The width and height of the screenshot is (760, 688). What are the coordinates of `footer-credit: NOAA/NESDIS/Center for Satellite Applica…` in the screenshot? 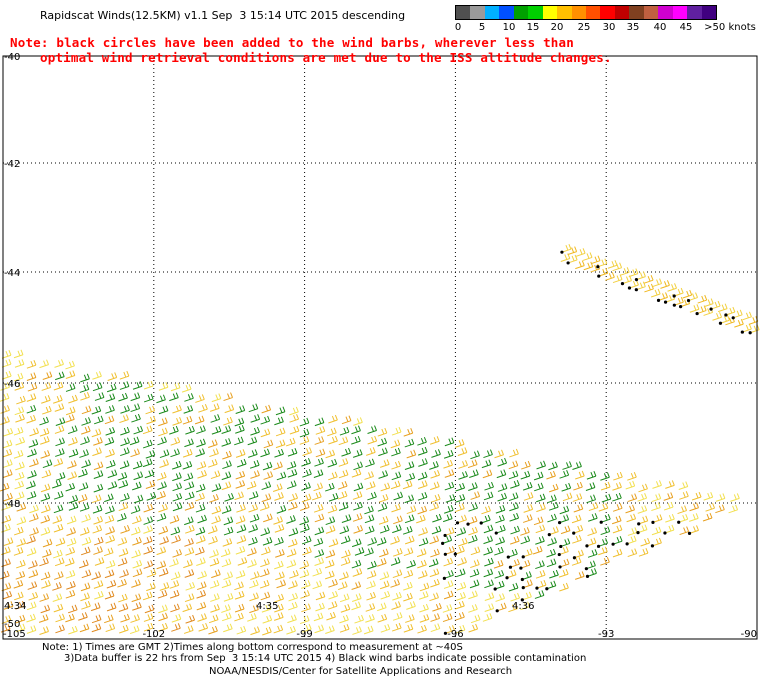 It's located at (361, 671).